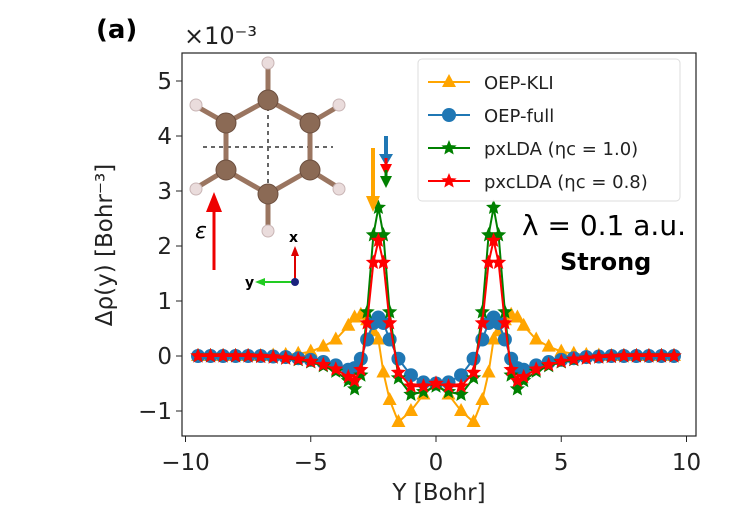 This screenshot has height=513, width=732. What do you see at coordinates (686, 463) in the screenshot?
I see `x-tick-label: 10` at bounding box center [686, 463].